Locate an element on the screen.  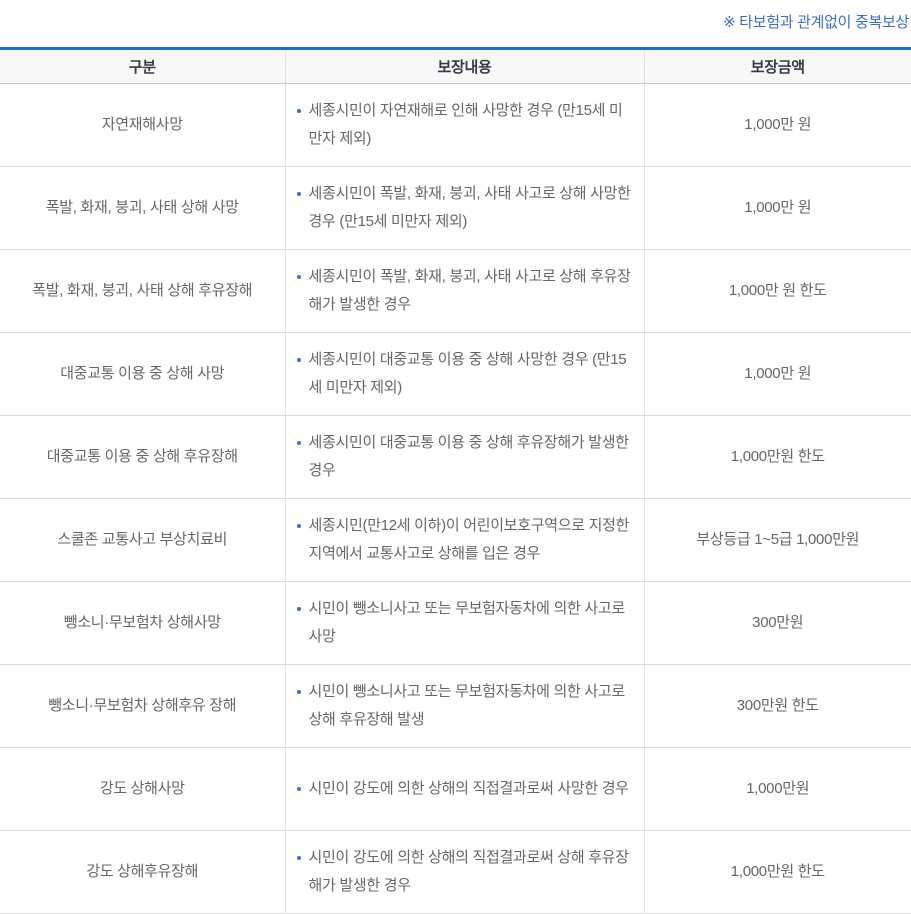
coverage-detail-item: 시민이 뺑소니사고 또는 무보험자동차에 의한 사고로 사망 is located at coordinates (465, 623).